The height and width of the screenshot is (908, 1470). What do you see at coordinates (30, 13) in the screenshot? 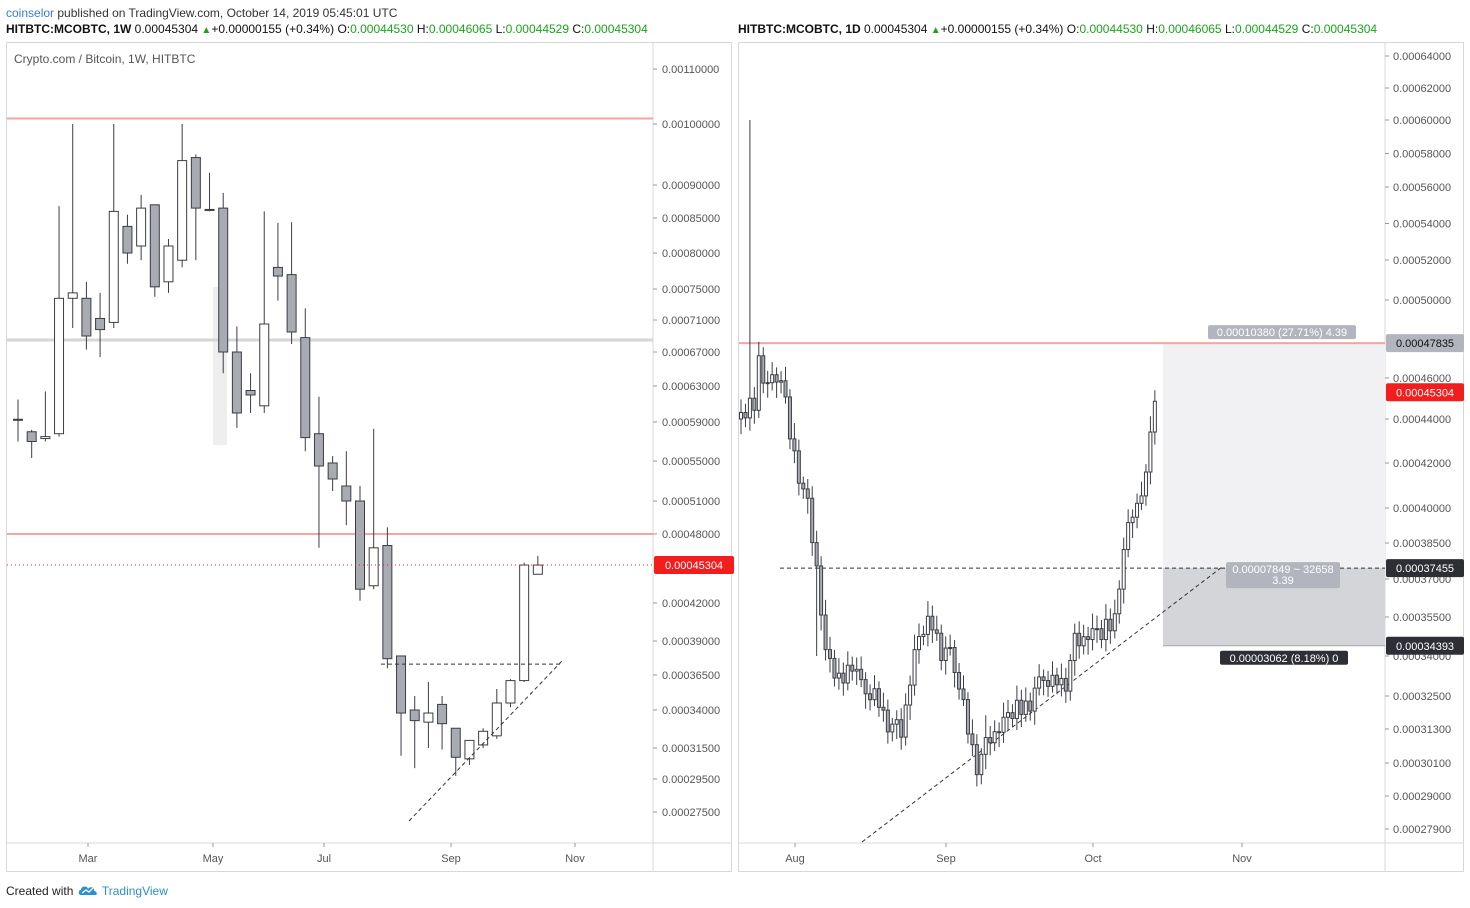
I see `author-link: coinselor` at bounding box center [30, 13].